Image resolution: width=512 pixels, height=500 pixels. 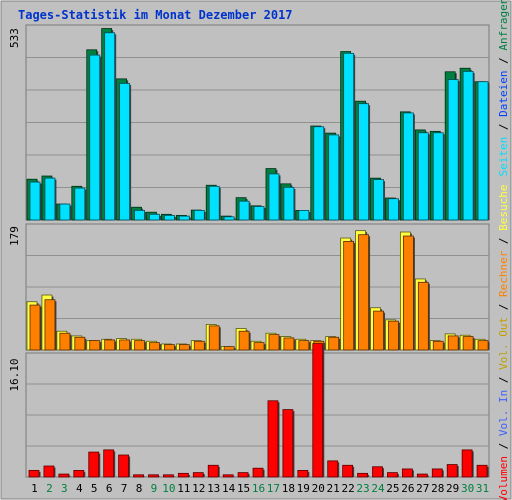 What do you see at coordinates (503, 343) in the screenshot?
I see `legend-vol-out: Vol. Out` at bounding box center [503, 343].